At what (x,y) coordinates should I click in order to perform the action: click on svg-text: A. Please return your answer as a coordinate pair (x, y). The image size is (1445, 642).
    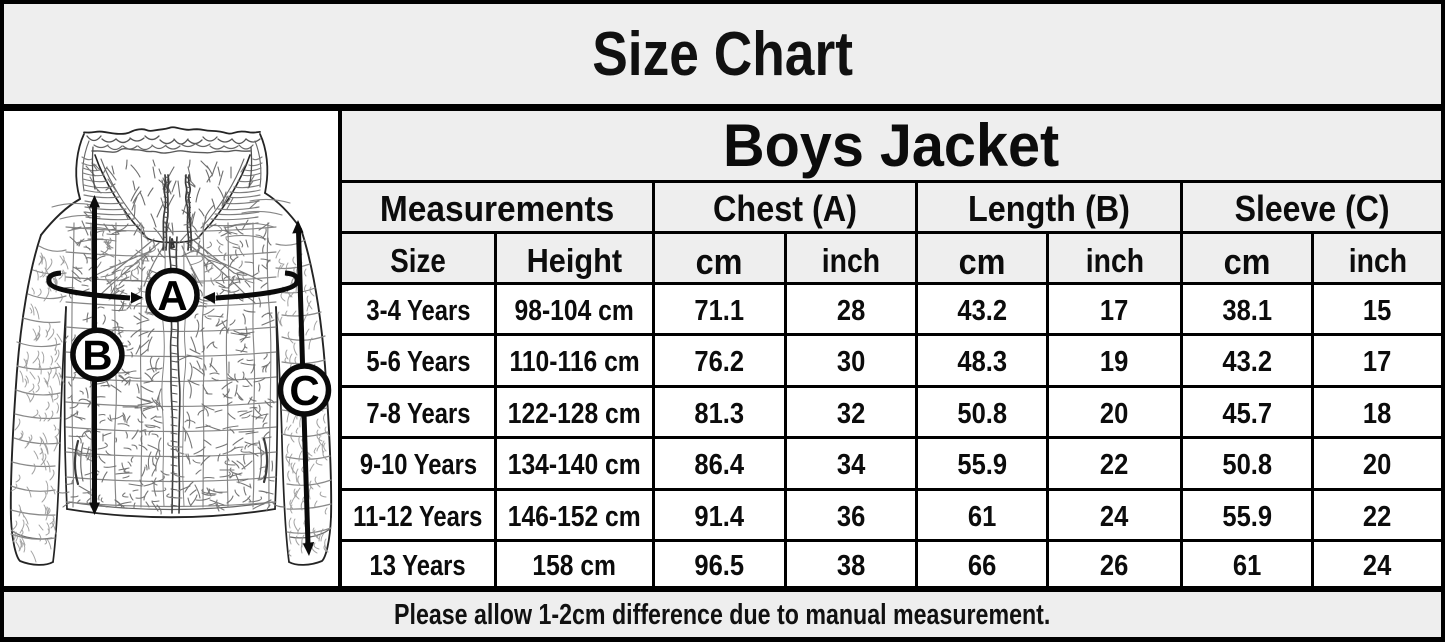
    Looking at the image, I should click on (172, 295).